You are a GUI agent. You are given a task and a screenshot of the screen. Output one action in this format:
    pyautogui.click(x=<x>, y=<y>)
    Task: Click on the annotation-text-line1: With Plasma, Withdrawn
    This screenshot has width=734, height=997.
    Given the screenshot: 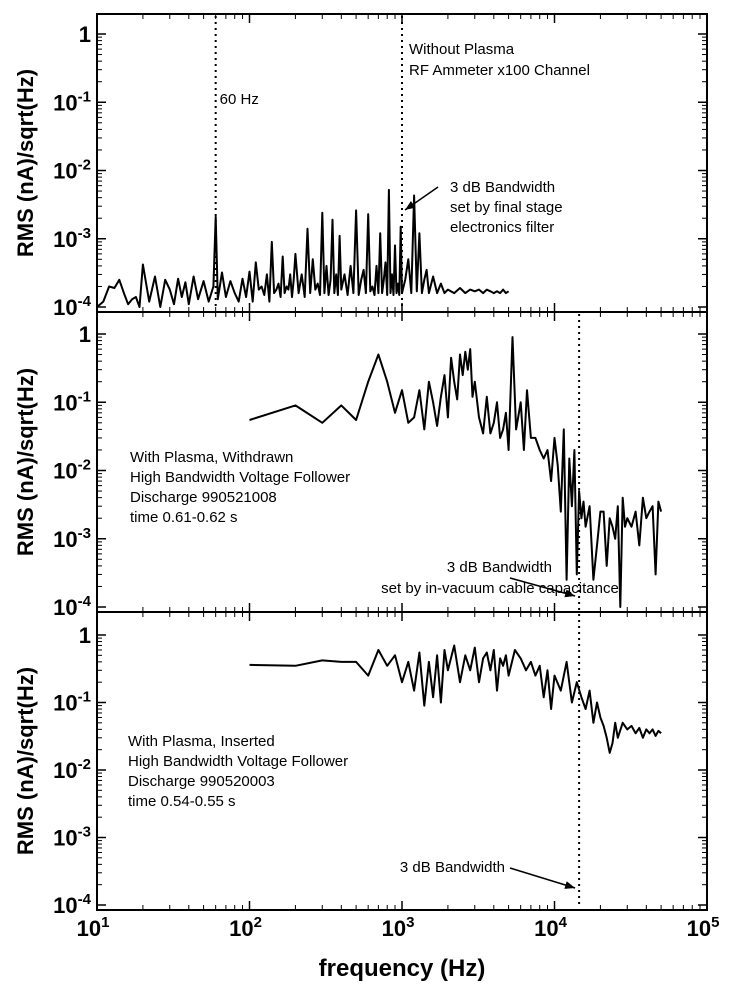 What is the action you would take?
    pyautogui.click(x=211, y=457)
    